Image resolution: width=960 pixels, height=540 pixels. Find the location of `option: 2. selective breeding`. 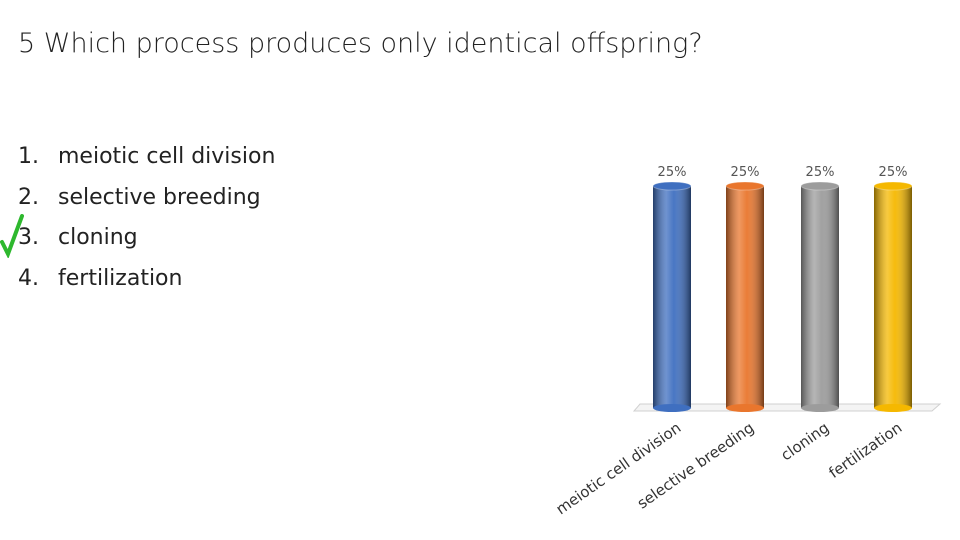

option: 2. selective breeding is located at coordinates (146, 205).